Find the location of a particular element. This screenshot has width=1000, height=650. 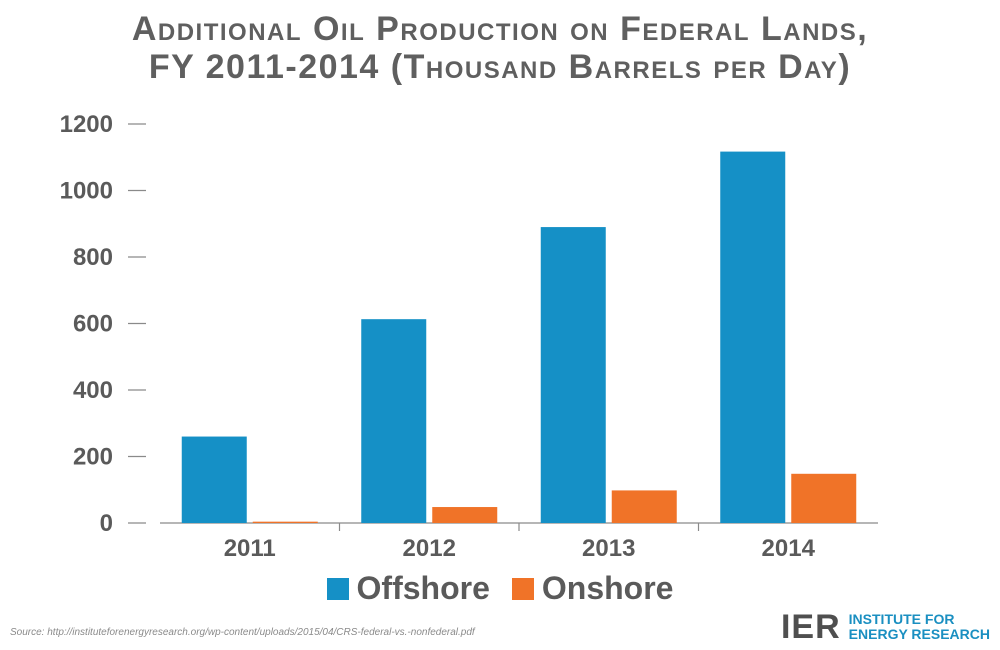

bar-offshore-2012 is located at coordinates (394, 421).